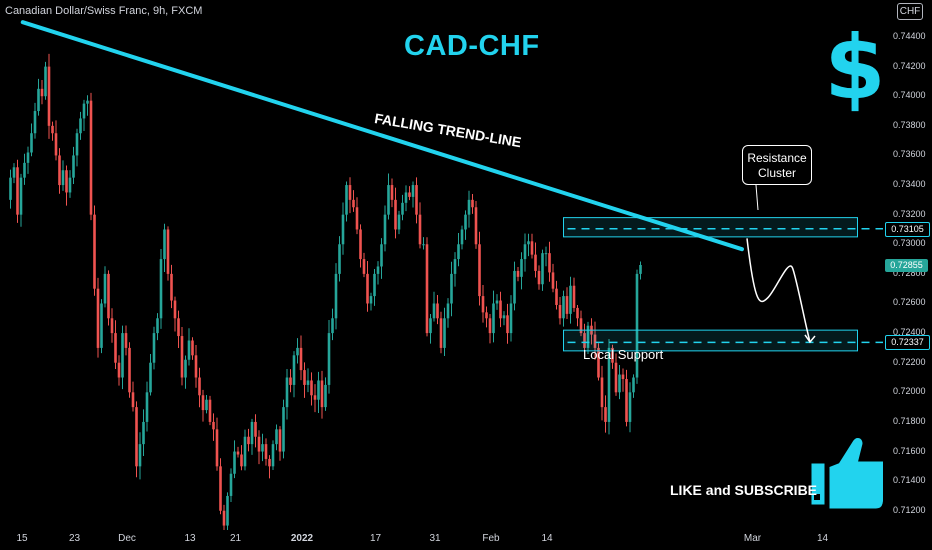 The image size is (932, 550). Describe the element at coordinates (853, 67) in the screenshot. I see `dollar-sign-icon: $` at that location.